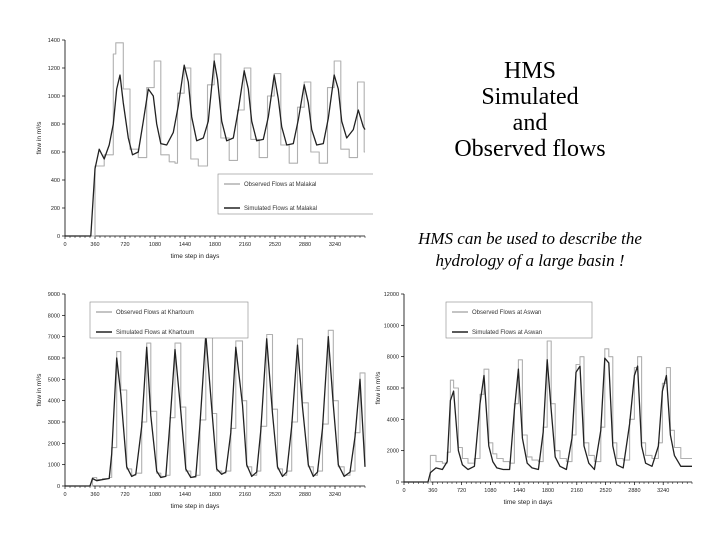  I want to click on legend-entry: Simulated Flows at Malakal, so click(280, 209).